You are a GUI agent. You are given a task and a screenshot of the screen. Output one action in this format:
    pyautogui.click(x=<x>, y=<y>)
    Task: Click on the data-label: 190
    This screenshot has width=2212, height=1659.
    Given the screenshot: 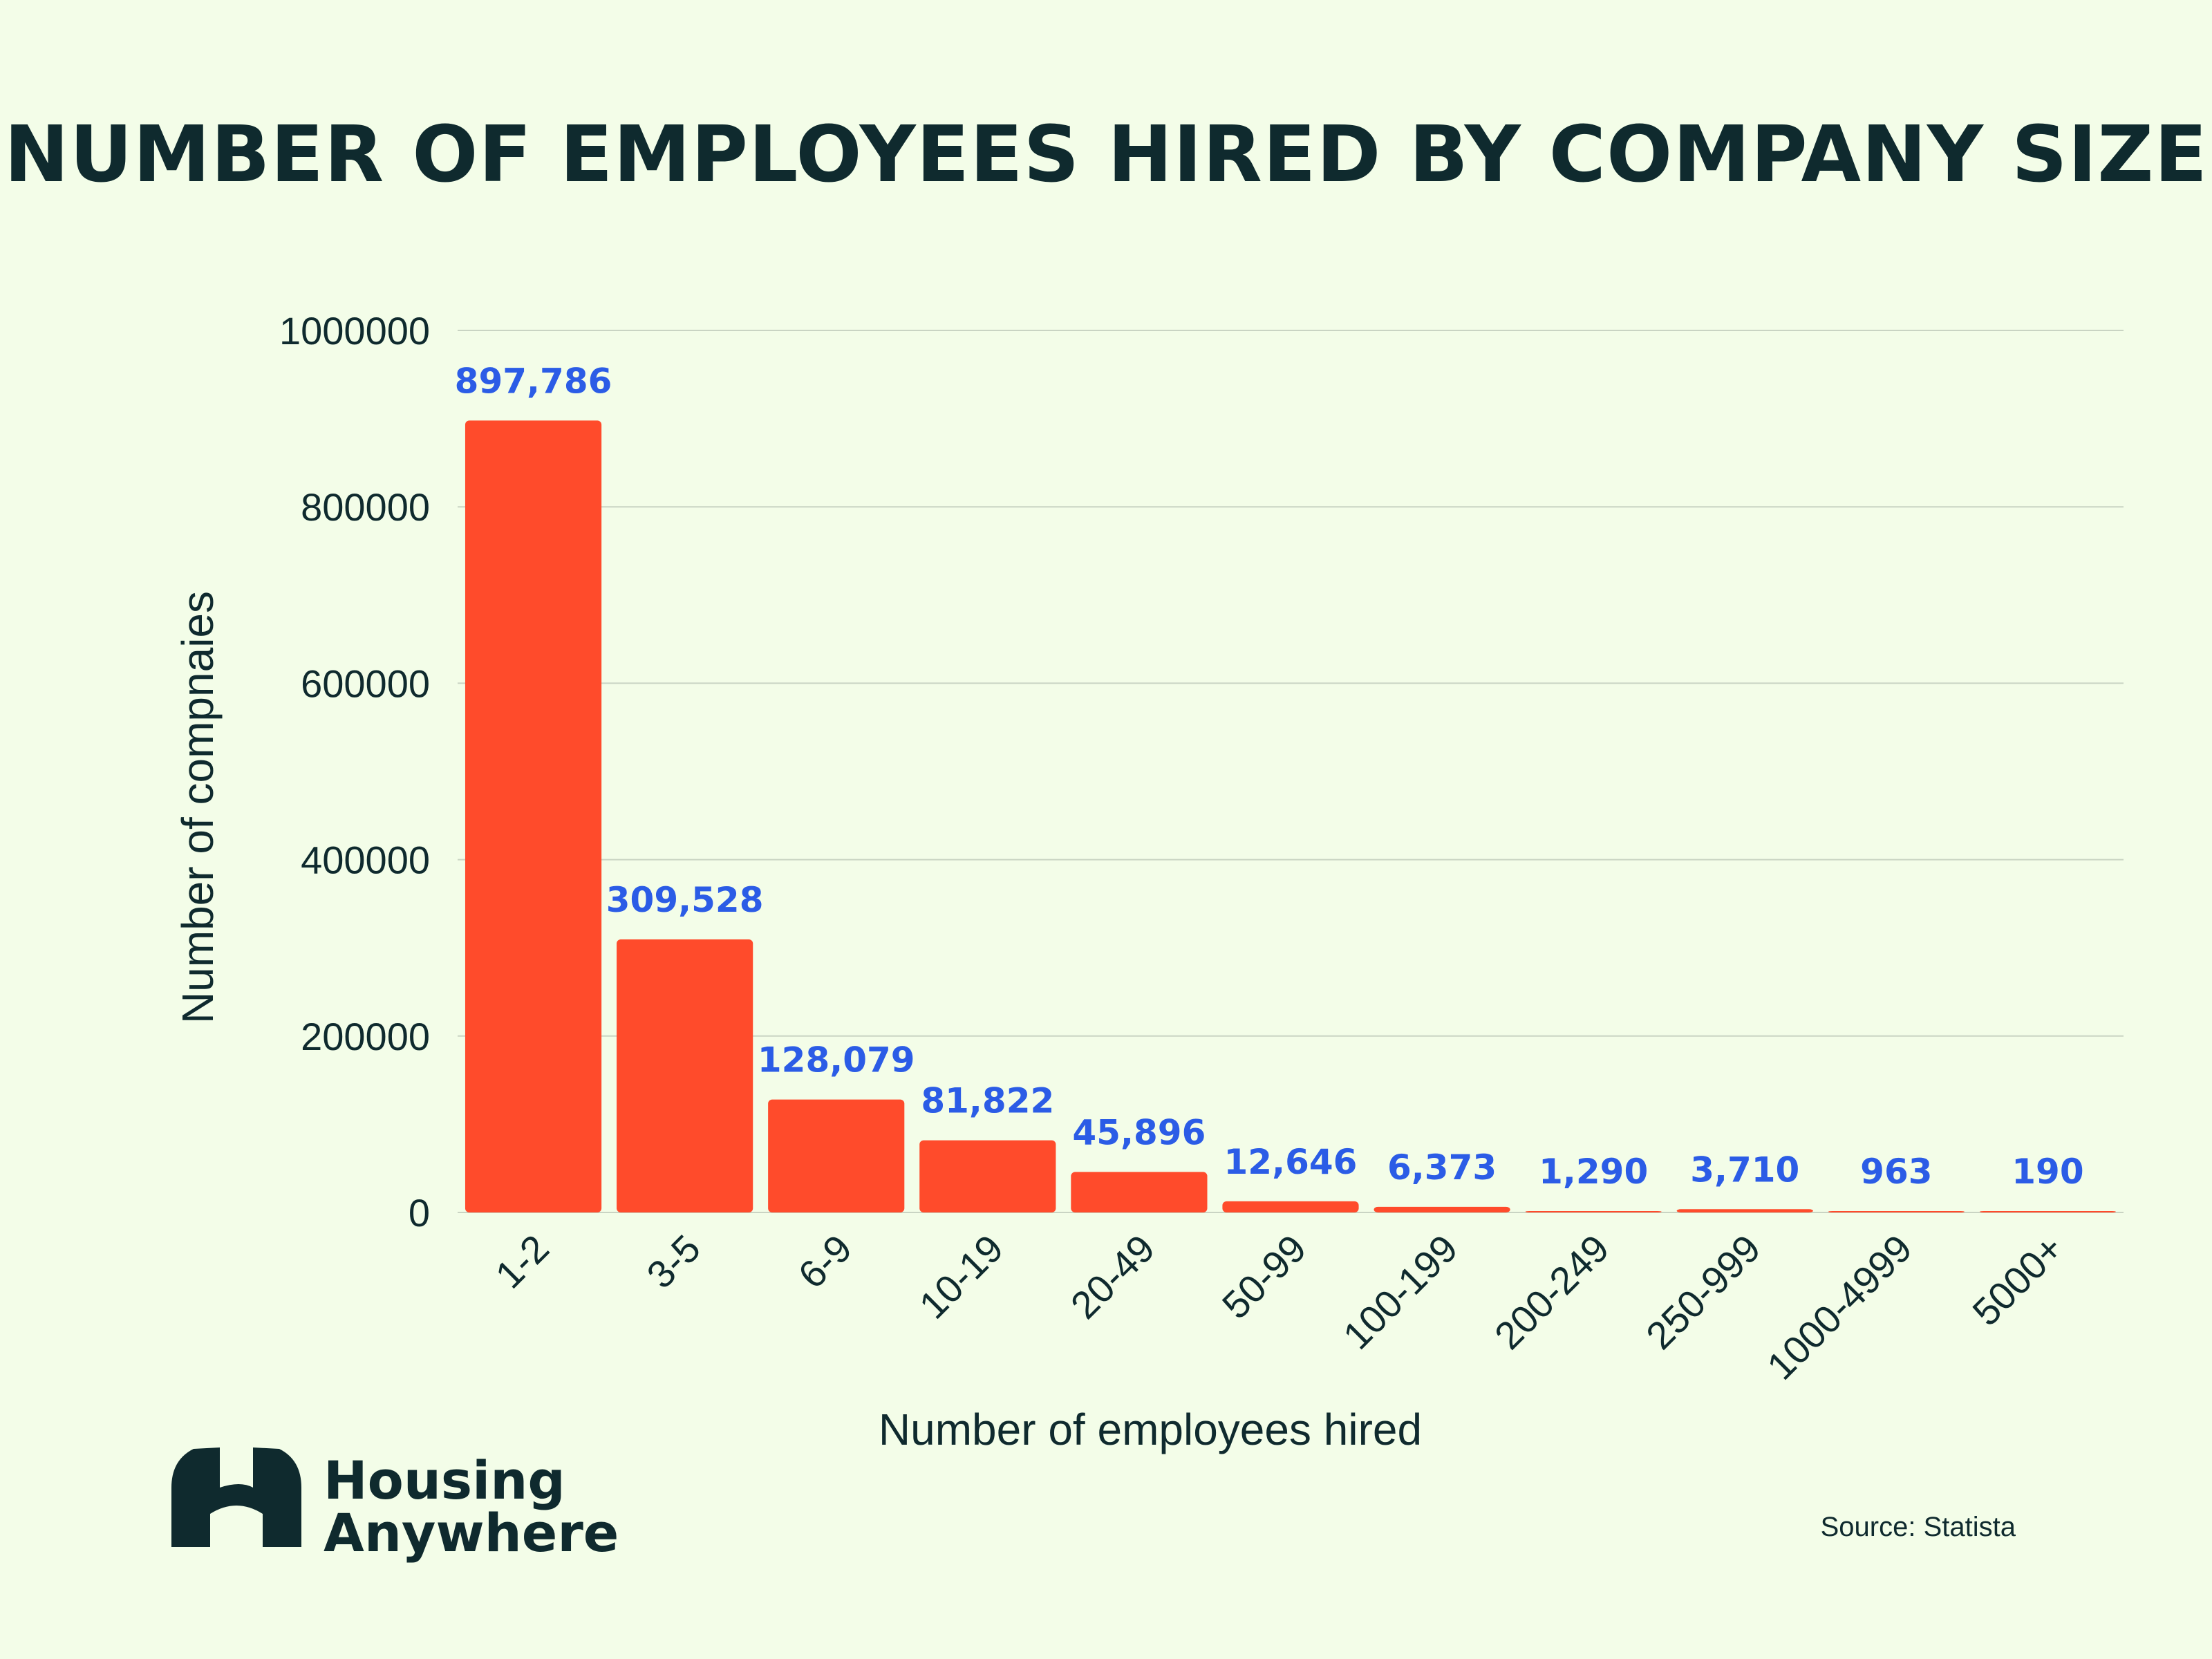 What is the action you would take?
    pyautogui.click(x=2047, y=1172)
    